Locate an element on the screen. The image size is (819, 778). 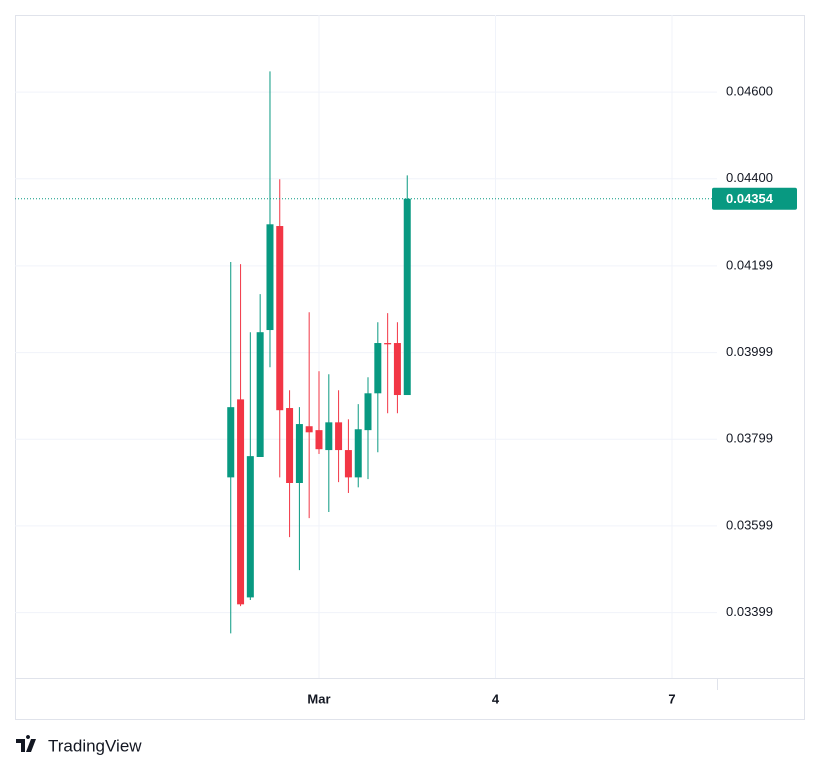
y-tick-label: 0.03999 is located at coordinates (749, 351).